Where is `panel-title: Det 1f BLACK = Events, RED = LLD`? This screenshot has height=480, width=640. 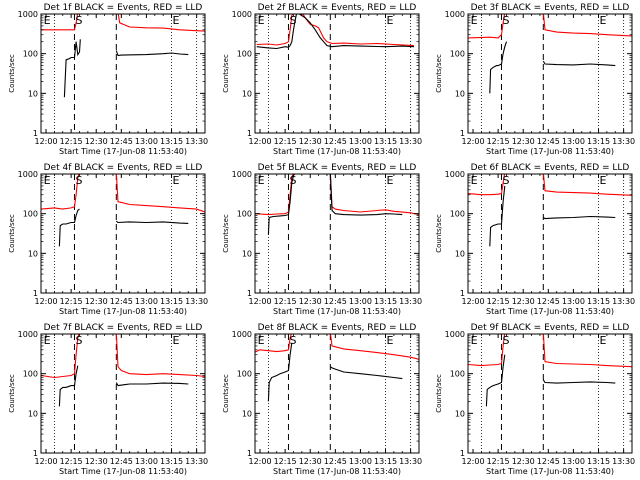
panel-title: Det 1f BLACK = Events, RED = LLD is located at coordinates (123, 8).